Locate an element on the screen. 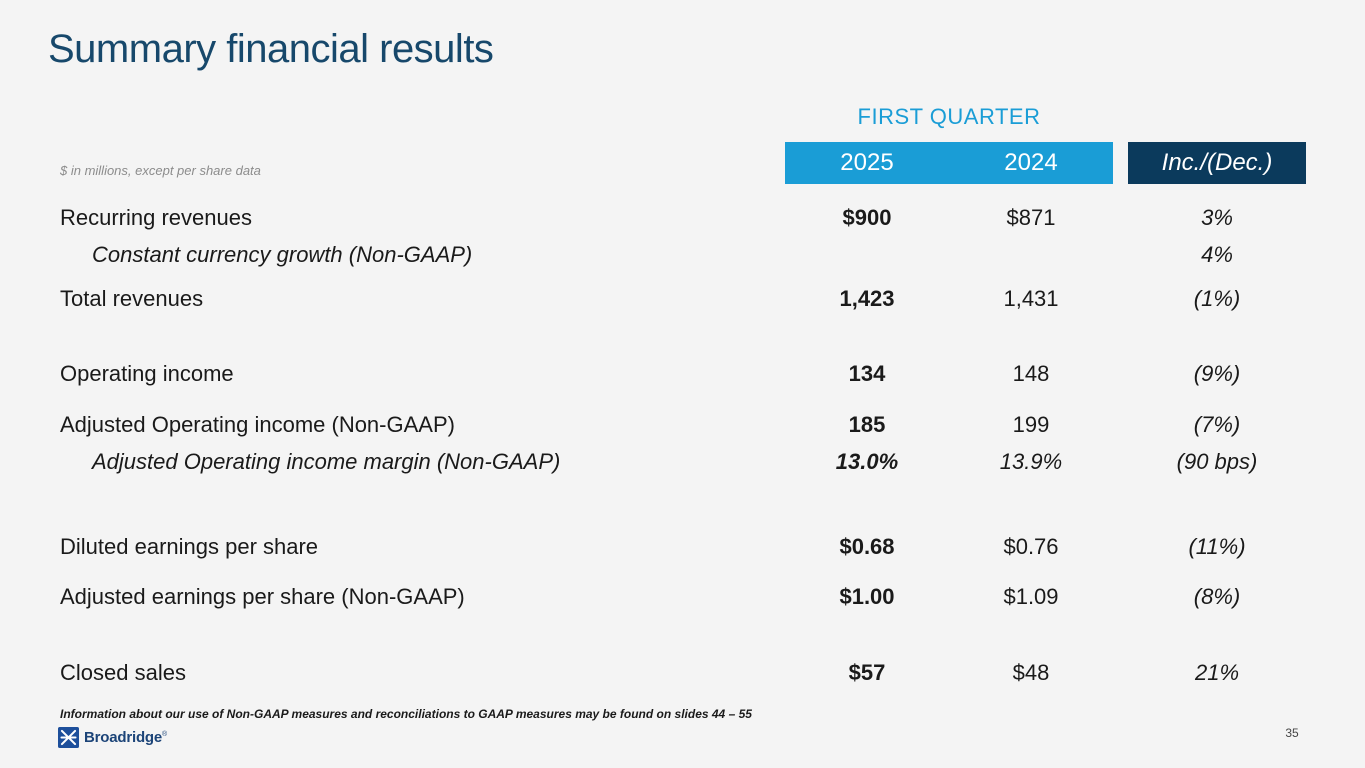 Image resolution: width=1365 pixels, height=768 pixels. broadridge-logo-text: Broadridge® is located at coordinates (125, 737).